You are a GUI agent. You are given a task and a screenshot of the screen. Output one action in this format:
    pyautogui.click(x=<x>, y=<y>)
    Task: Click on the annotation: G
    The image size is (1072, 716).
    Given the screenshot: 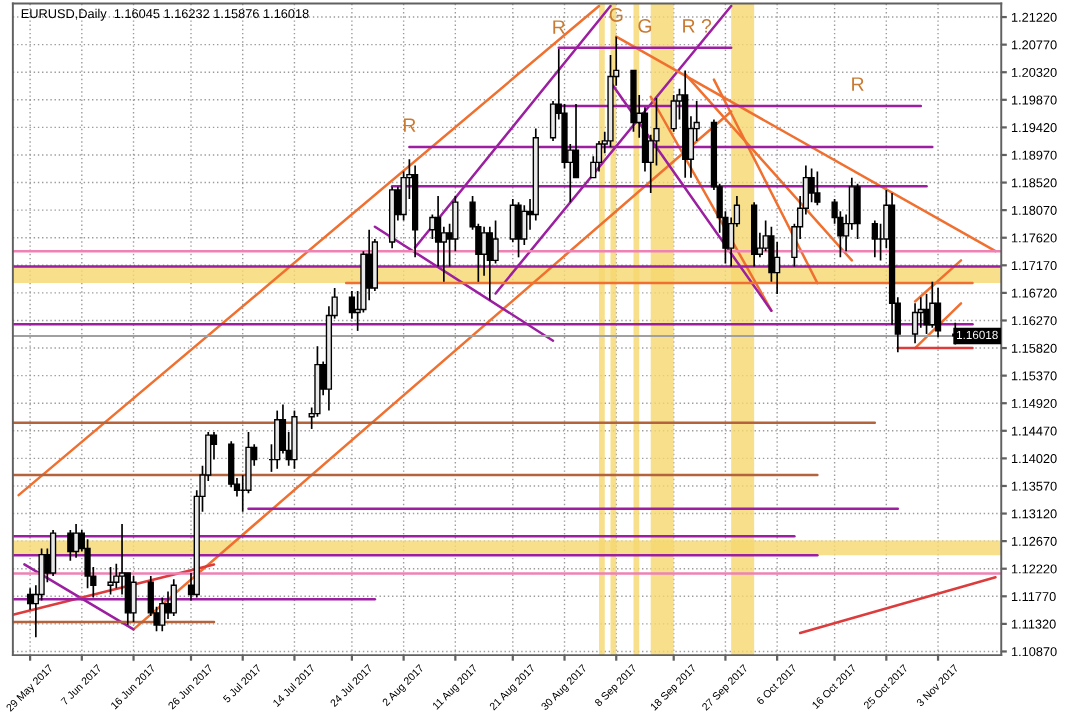 What is the action you would take?
    pyautogui.click(x=616, y=14)
    